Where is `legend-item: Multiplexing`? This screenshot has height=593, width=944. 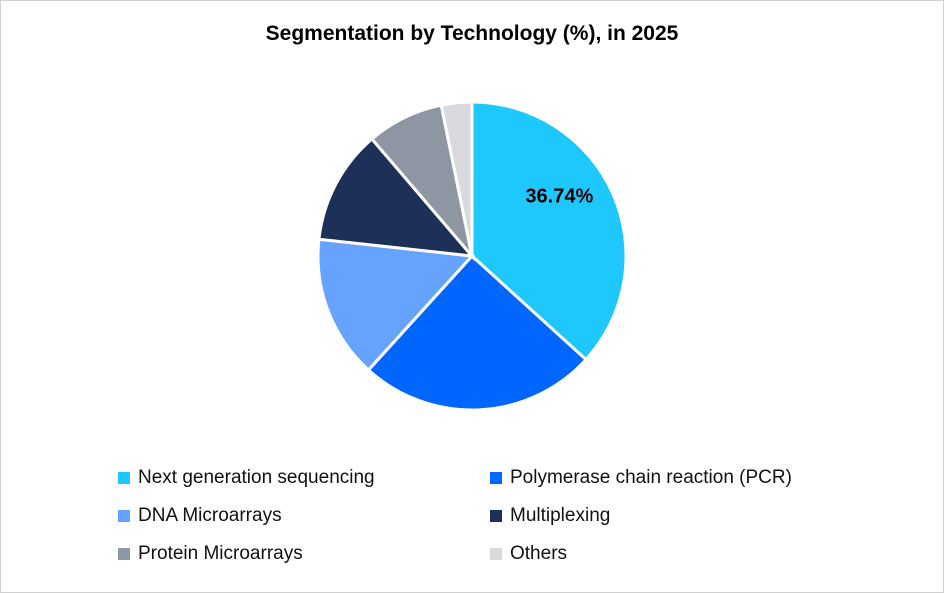 legend-item: Multiplexing is located at coordinates (680, 516).